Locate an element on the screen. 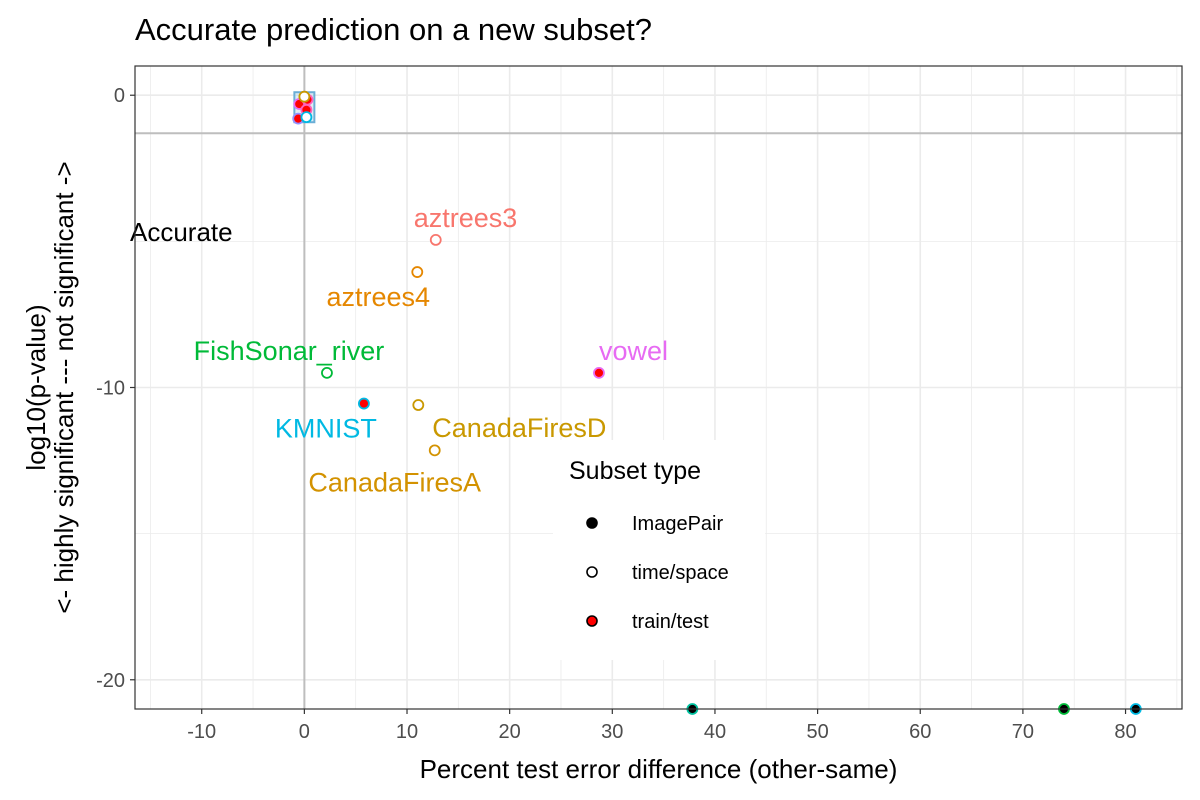 Image resolution: width=1200 pixels, height=800 pixels. point-label: CanadaFiresD is located at coordinates (519, 428).